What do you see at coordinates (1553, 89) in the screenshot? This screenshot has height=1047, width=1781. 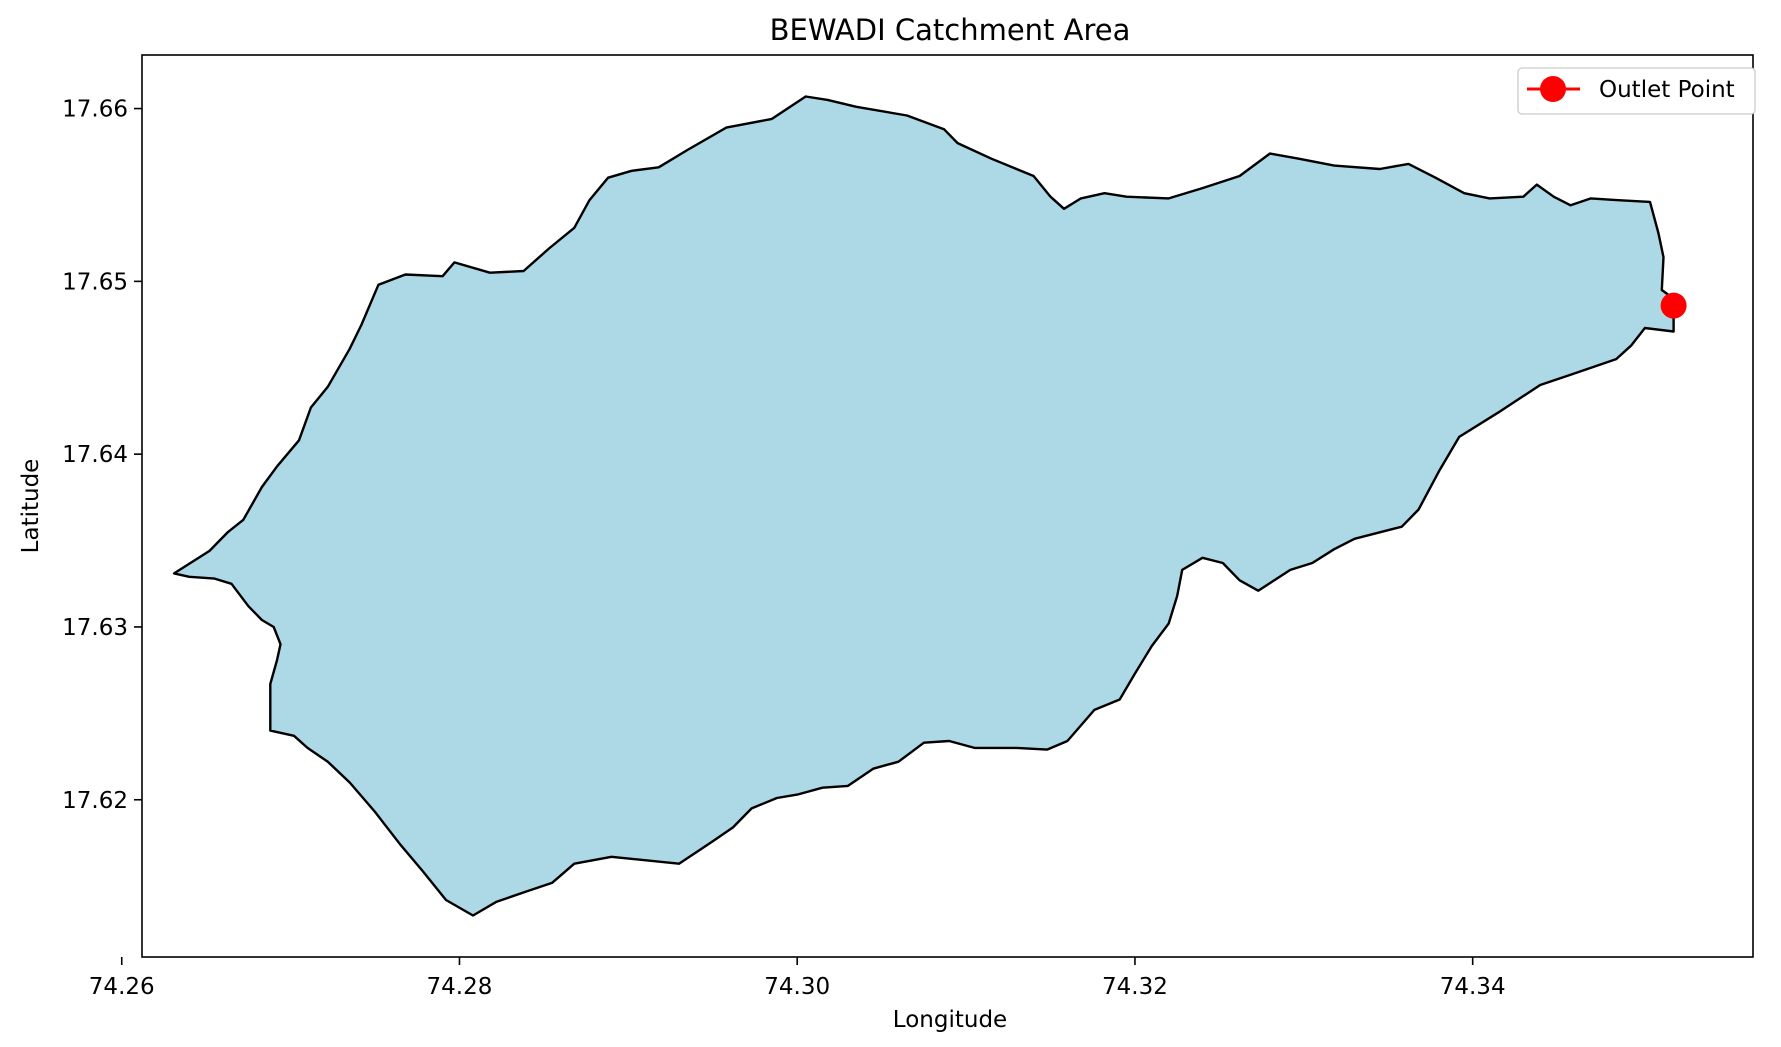 I see `legend-outlet-marker` at bounding box center [1553, 89].